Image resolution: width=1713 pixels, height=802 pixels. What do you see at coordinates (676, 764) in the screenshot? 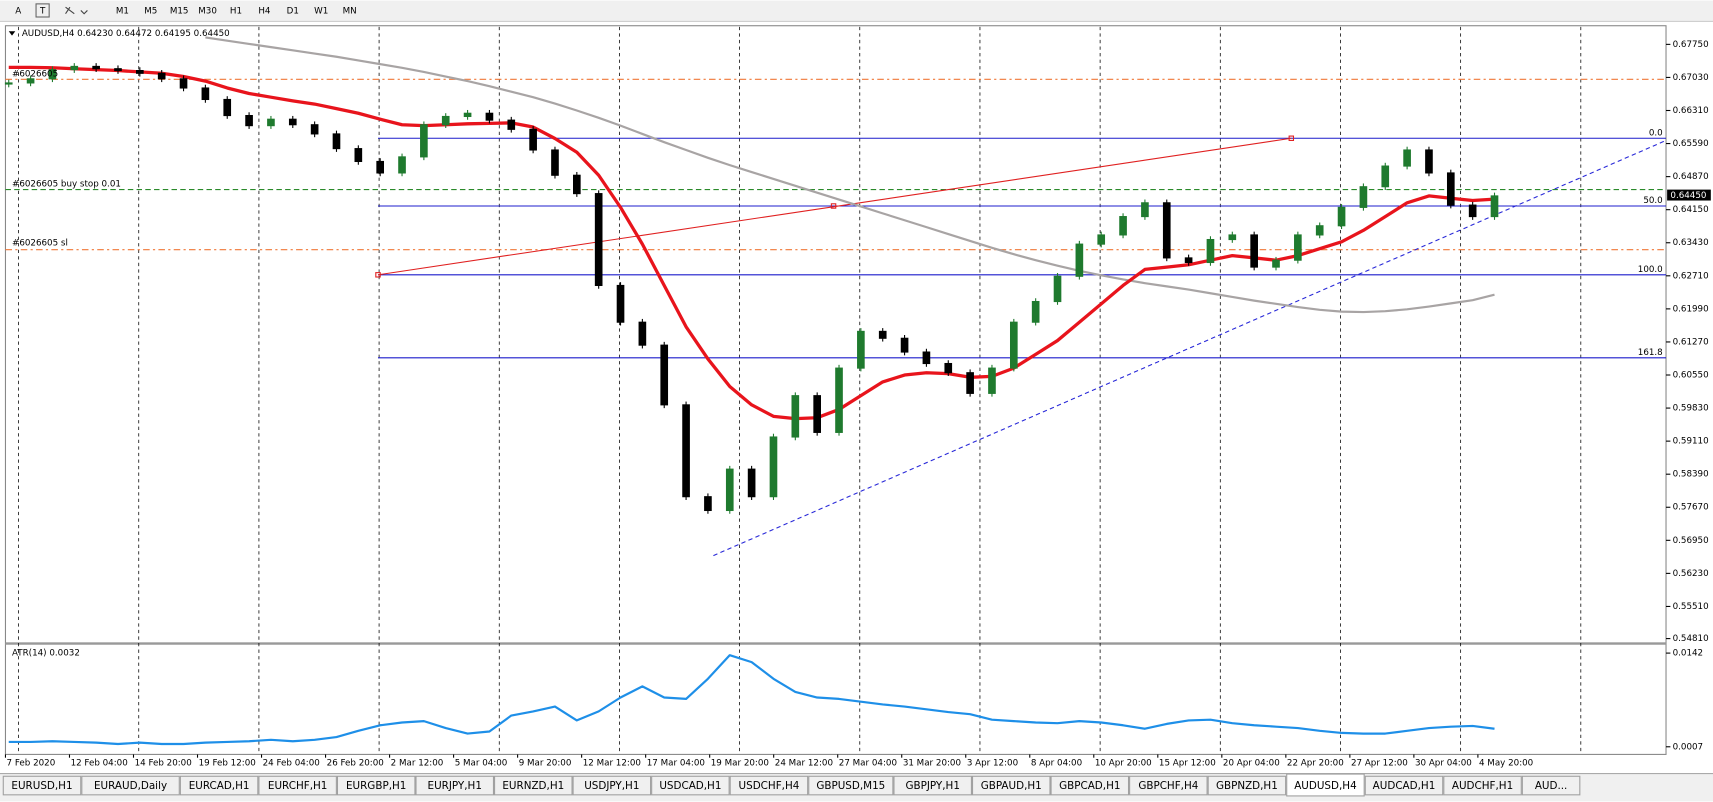
I see `x-tick-label: 17 Mar 04:00` at bounding box center [676, 764].